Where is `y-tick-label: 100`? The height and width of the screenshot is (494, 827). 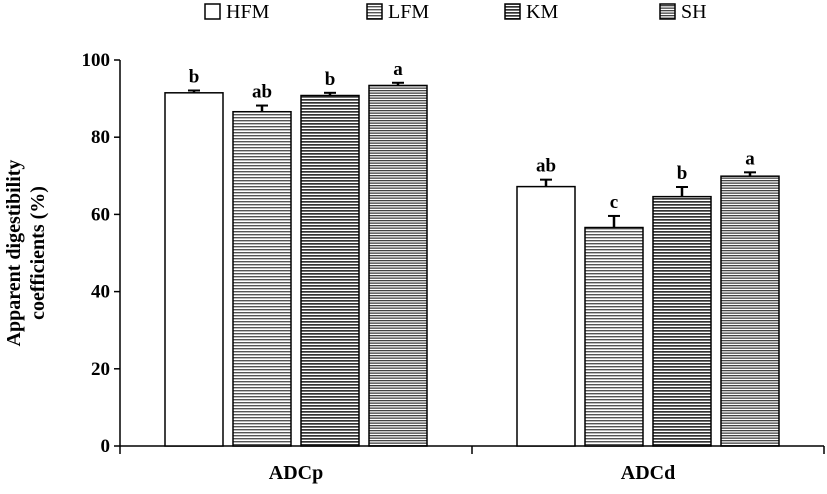 y-tick-label: 100 is located at coordinates (96, 60).